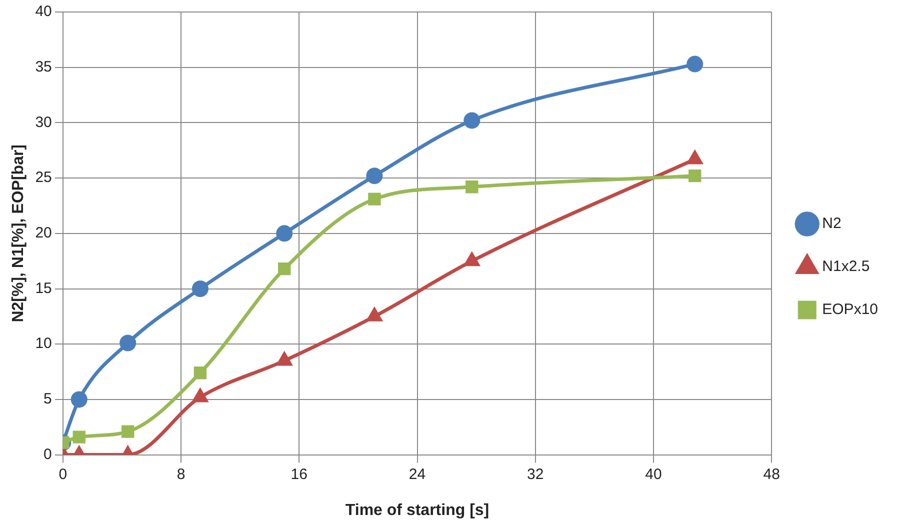  What do you see at coordinates (181, 474) in the screenshot?
I see `x-tick-label: 8` at bounding box center [181, 474].